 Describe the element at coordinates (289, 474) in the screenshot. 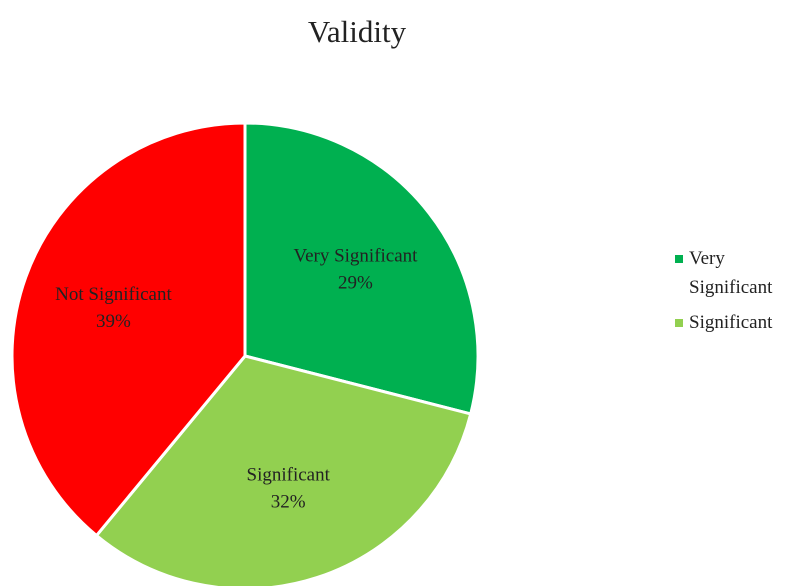

I see `slice-label: Significant` at that location.